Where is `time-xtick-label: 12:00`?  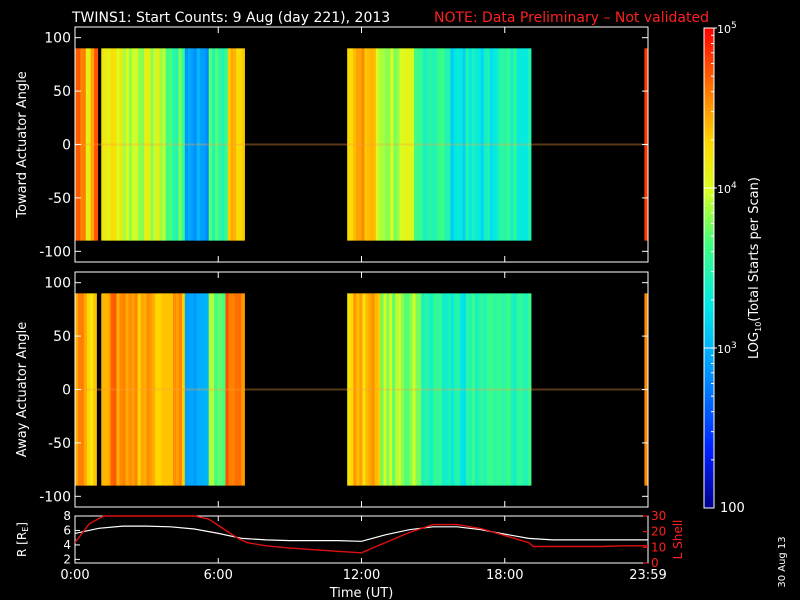
time-xtick-label: 12:00 is located at coordinates (361, 575).